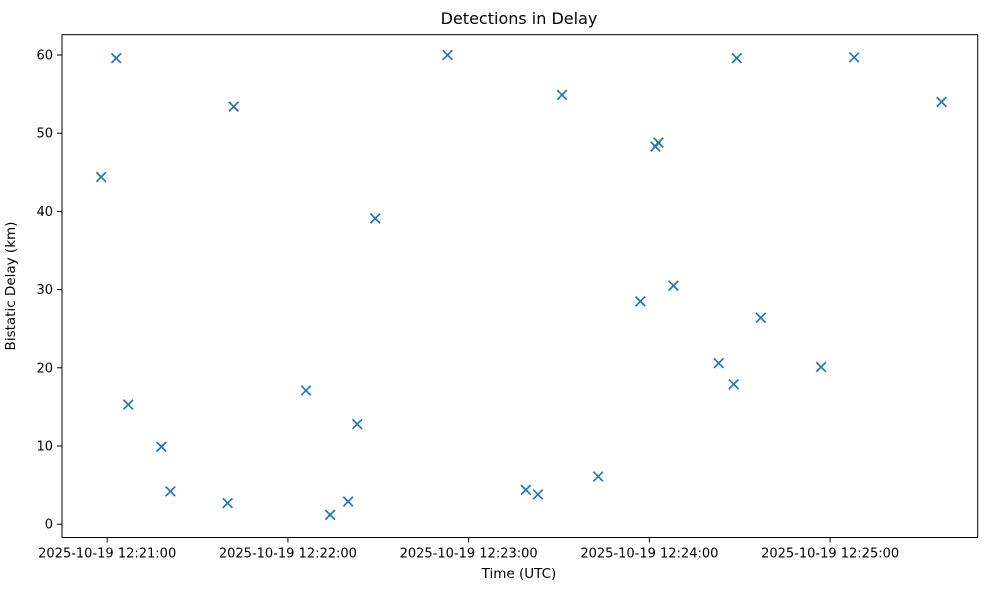 Image resolution: width=989 pixels, height=594 pixels. What do you see at coordinates (49, 525) in the screenshot?
I see `y-tick-label: 0` at bounding box center [49, 525].